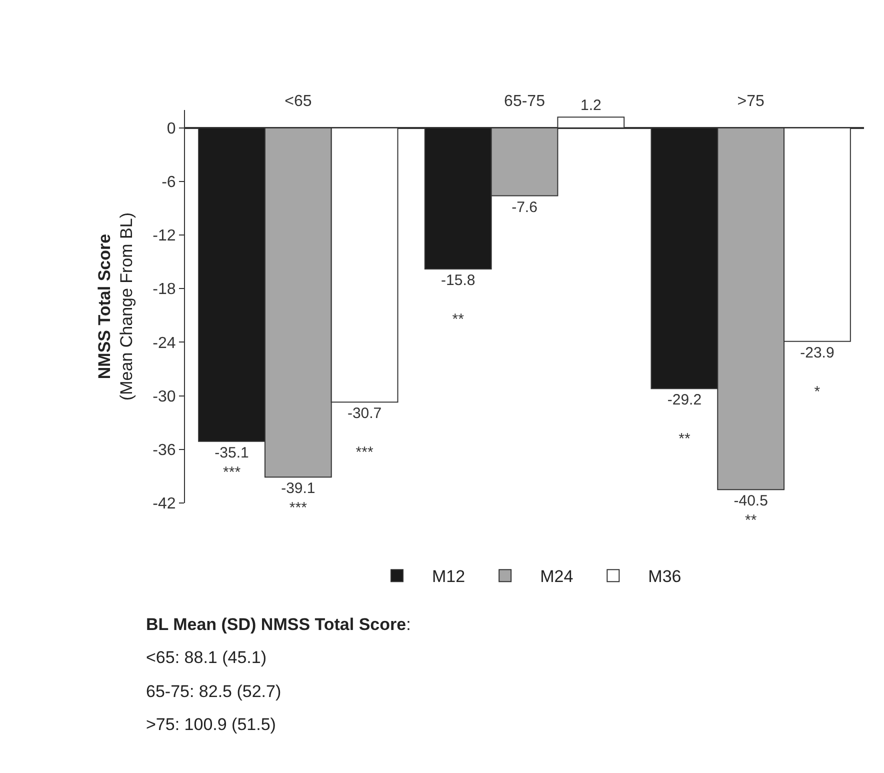 The width and height of the screenshot is (884, 773). Describe the element at coordinates (525, 207) in the screenshot. I see `data-label: -7.6` at that location.